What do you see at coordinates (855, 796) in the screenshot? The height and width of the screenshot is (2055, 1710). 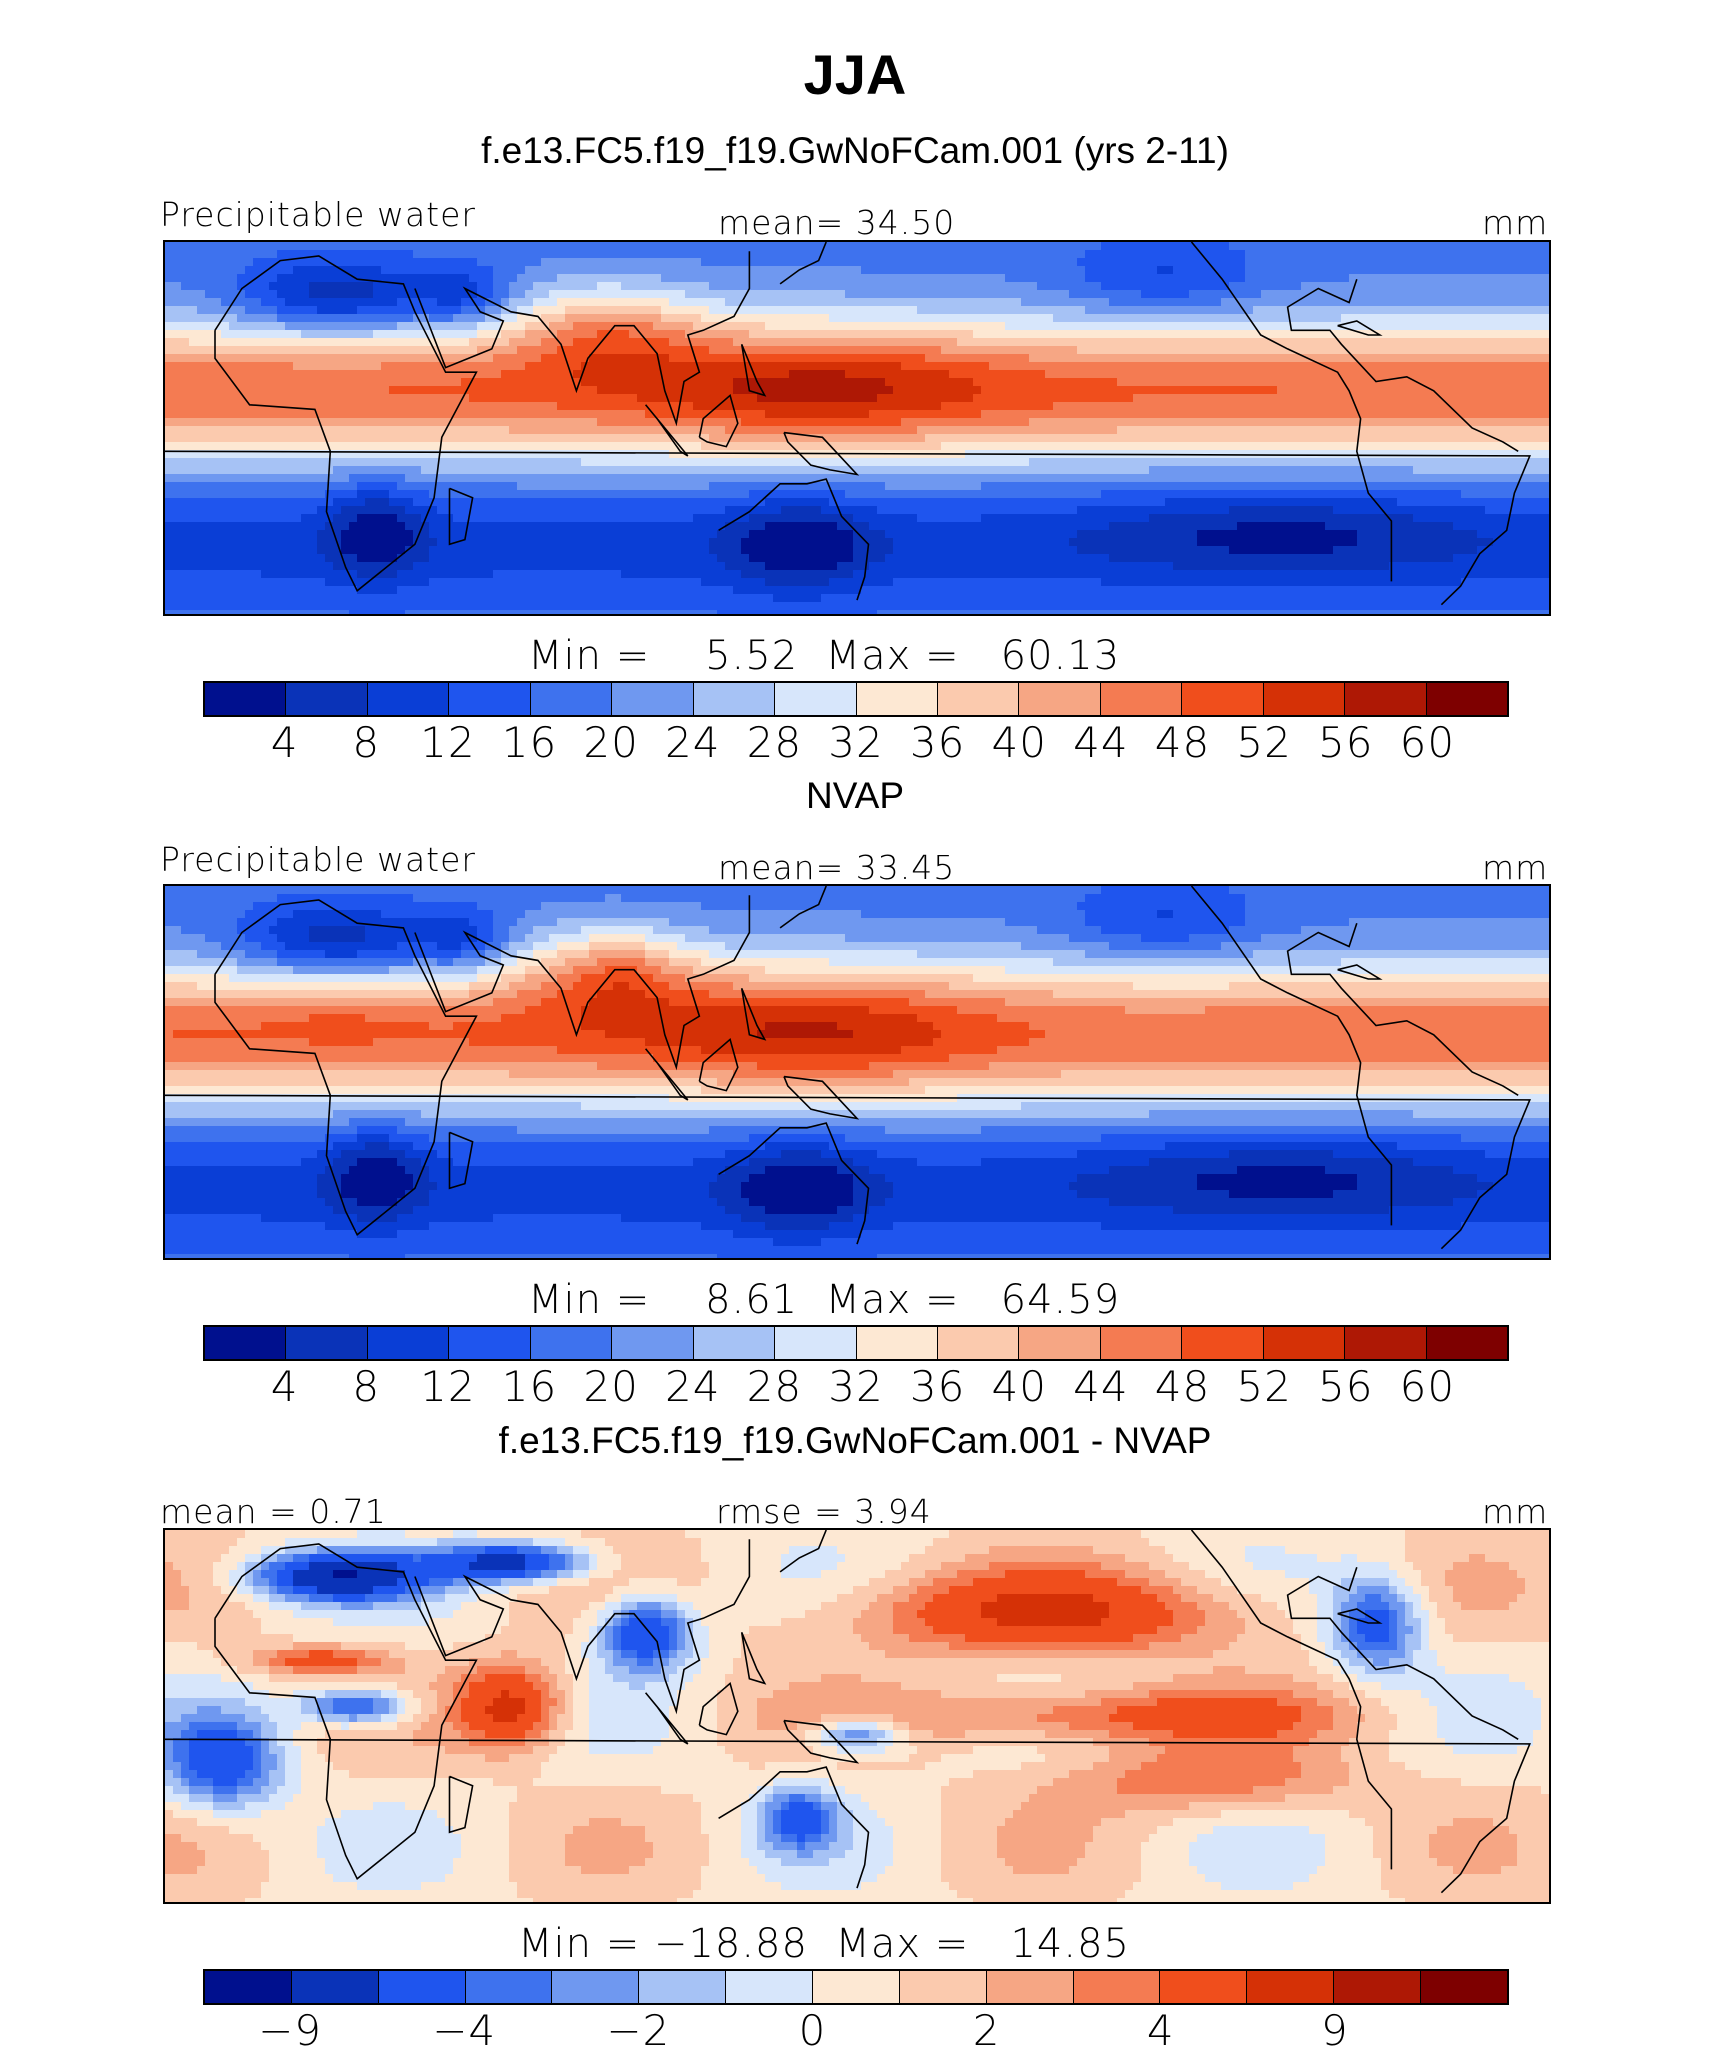 I see `panel-2-title: NVAP` at bounding box center [855, 796].